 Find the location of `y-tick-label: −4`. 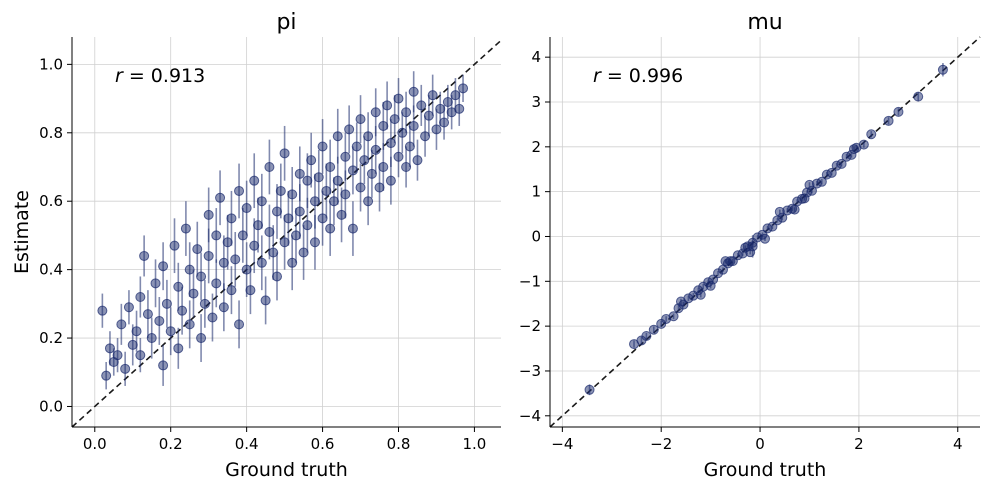

y-tick-label: −4 is located at coordinates (530, 416).